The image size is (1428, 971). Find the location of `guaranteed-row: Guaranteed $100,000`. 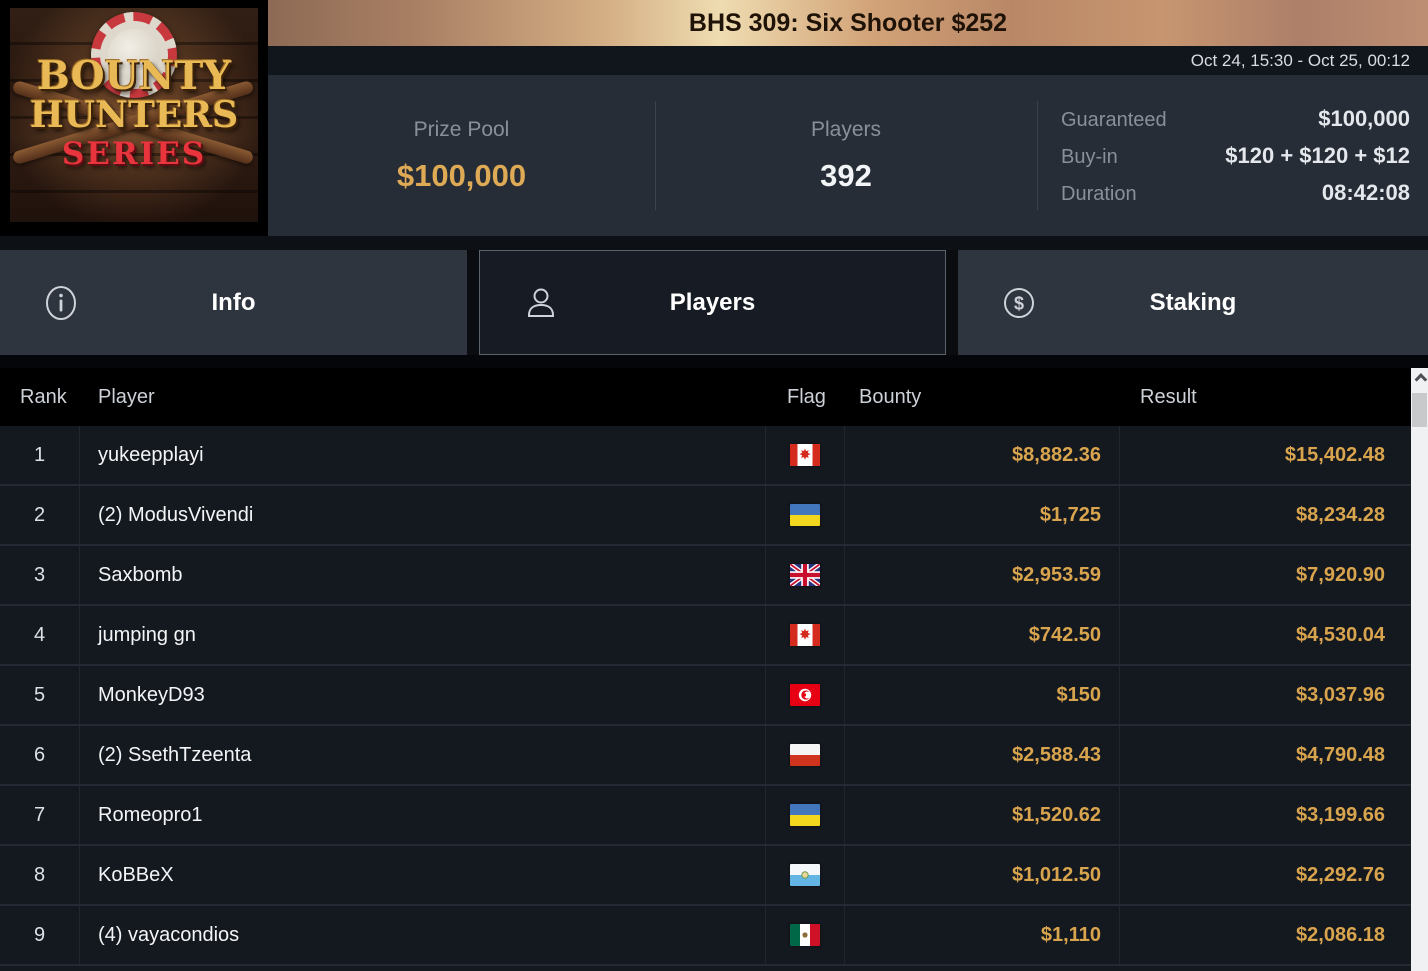

guaranteed-row: Guaranteed $100,000 is located at coordinates (1235, 119).